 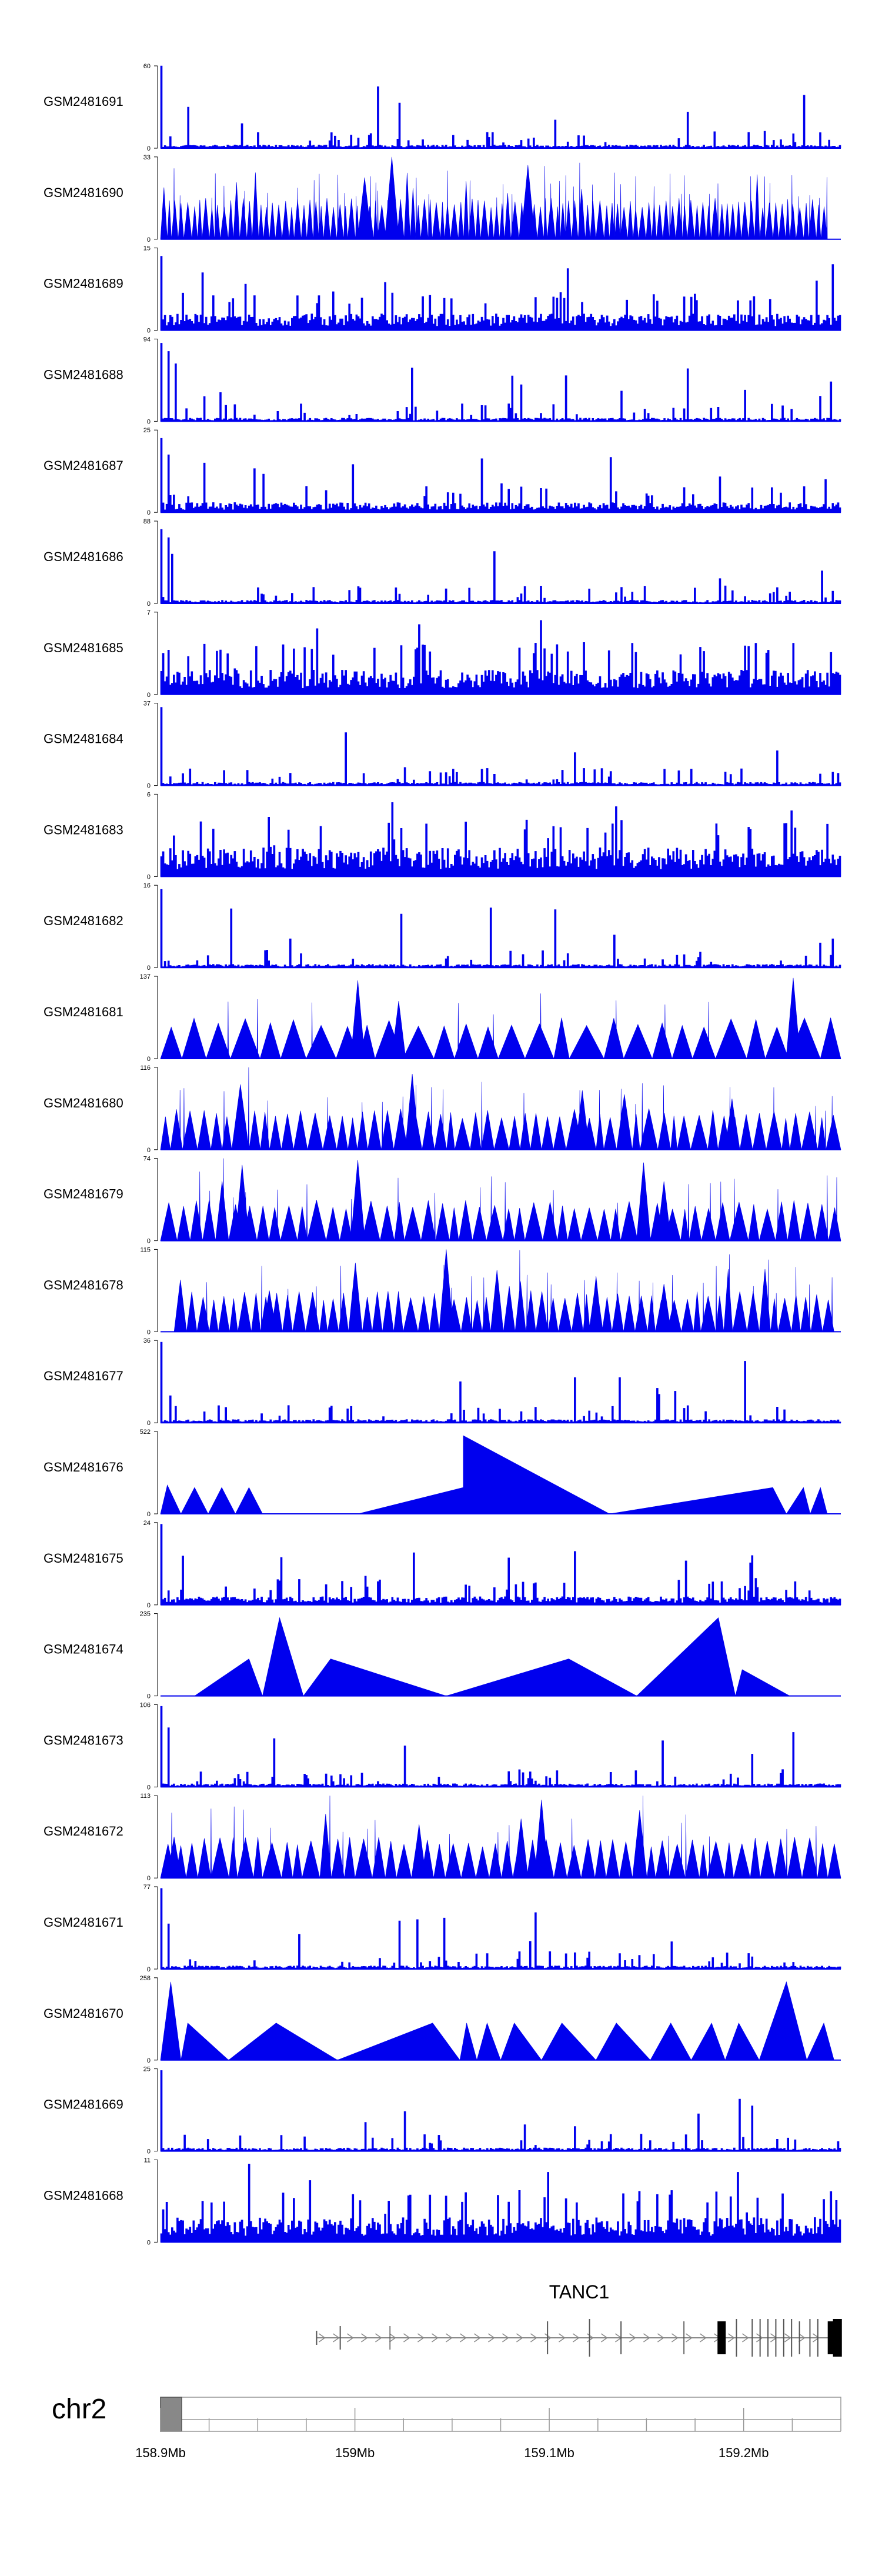 What do you see at coordinates (442, 198) in the screenshot?
I see `coverage-track: GSM2481690 33 0` at bounding box center [442, 198].